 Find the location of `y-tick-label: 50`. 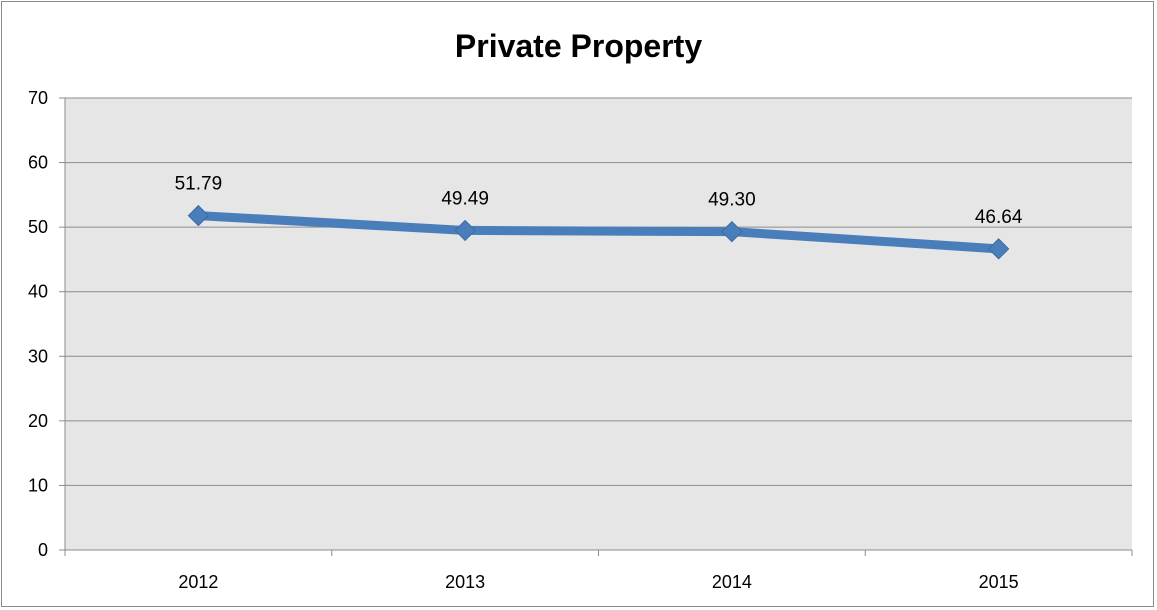

y-tick-label: 50 is located at coordinates (38, 227).